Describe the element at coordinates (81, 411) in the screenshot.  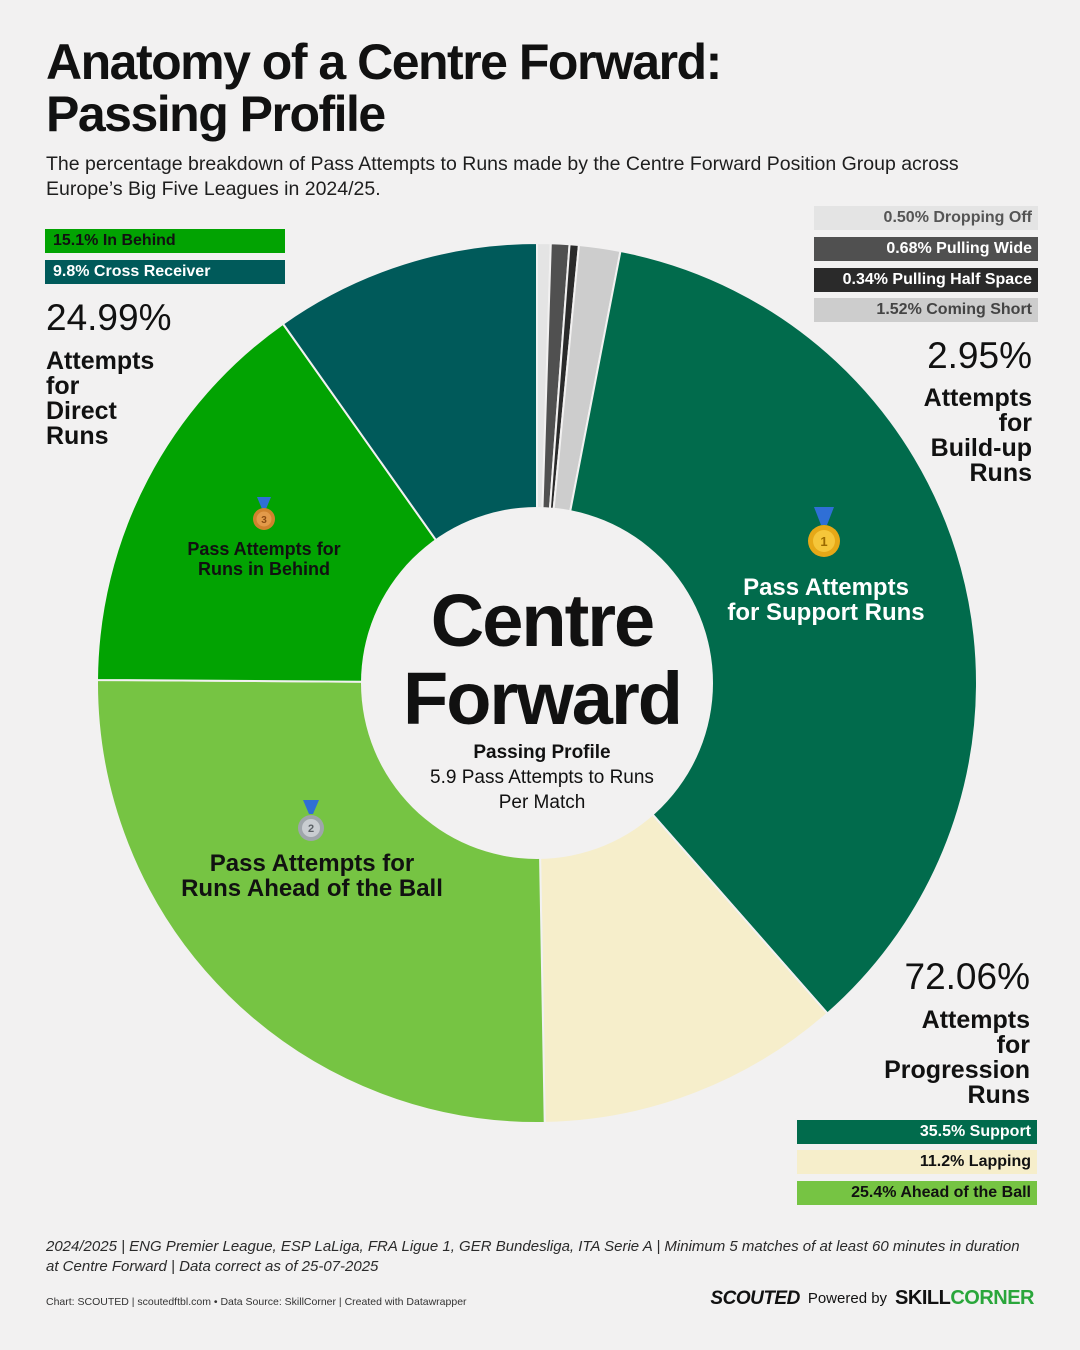
I see `direct-label-line-3: Direct` at that location.